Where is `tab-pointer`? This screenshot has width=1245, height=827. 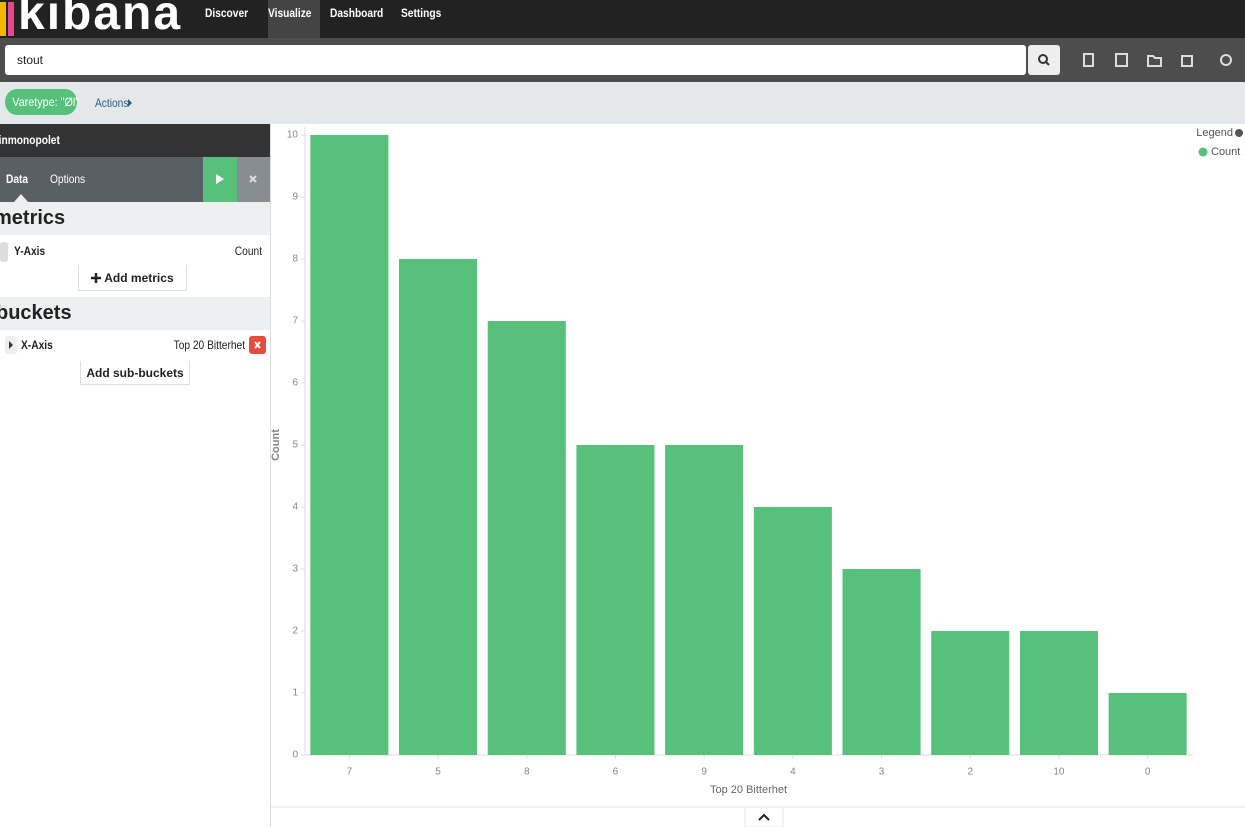 tab-pointer is located at coordinates (21, 198).